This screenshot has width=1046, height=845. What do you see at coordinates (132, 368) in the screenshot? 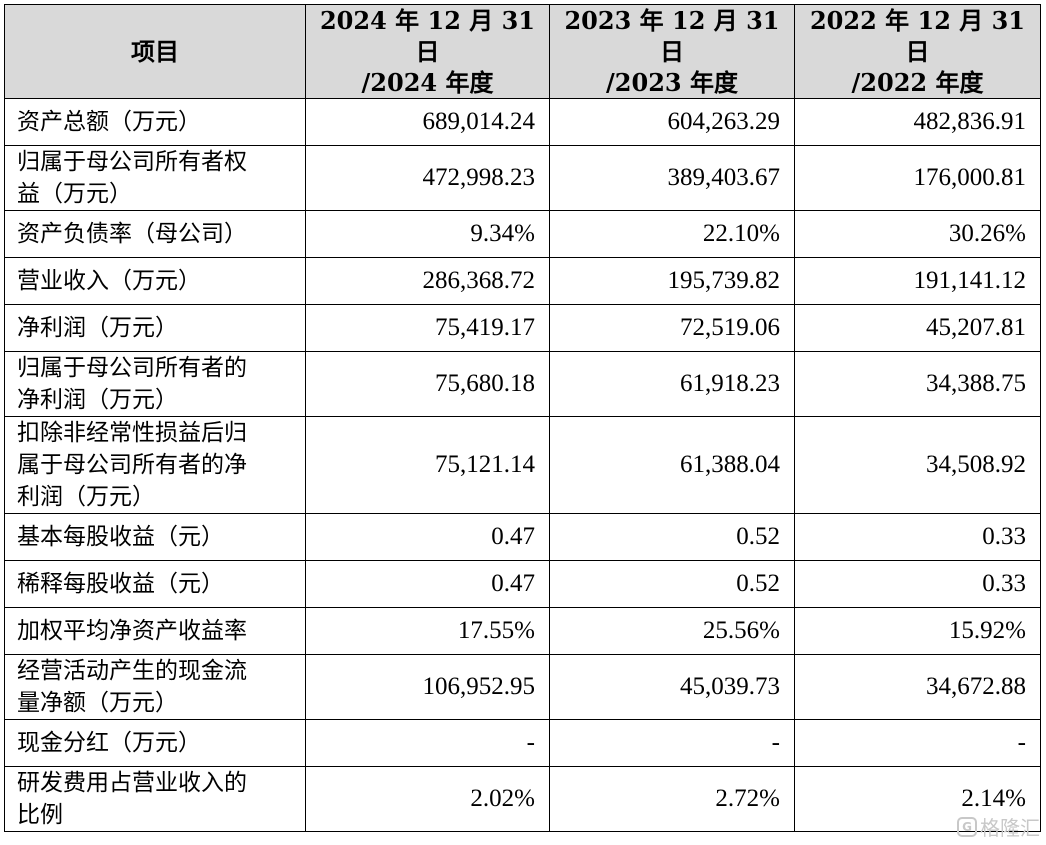
I see `row-label-line: 归属于母公司所有者的` at bounding box center [132, 368].